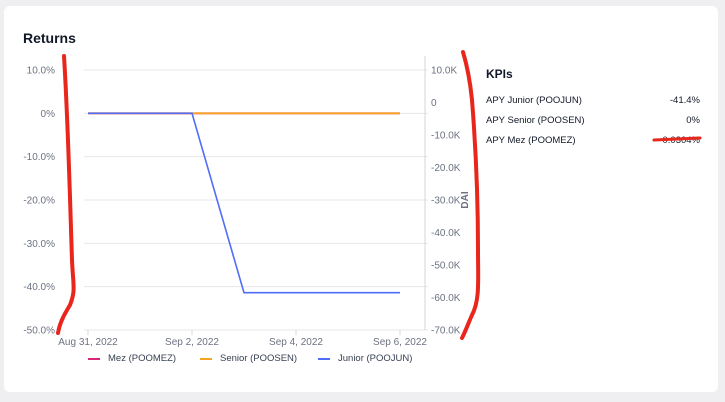  What do you see at coordinates (39, 201) in the screenshot?
I see `y-tick-label: -20.0%` at bounding box center [39, 201].